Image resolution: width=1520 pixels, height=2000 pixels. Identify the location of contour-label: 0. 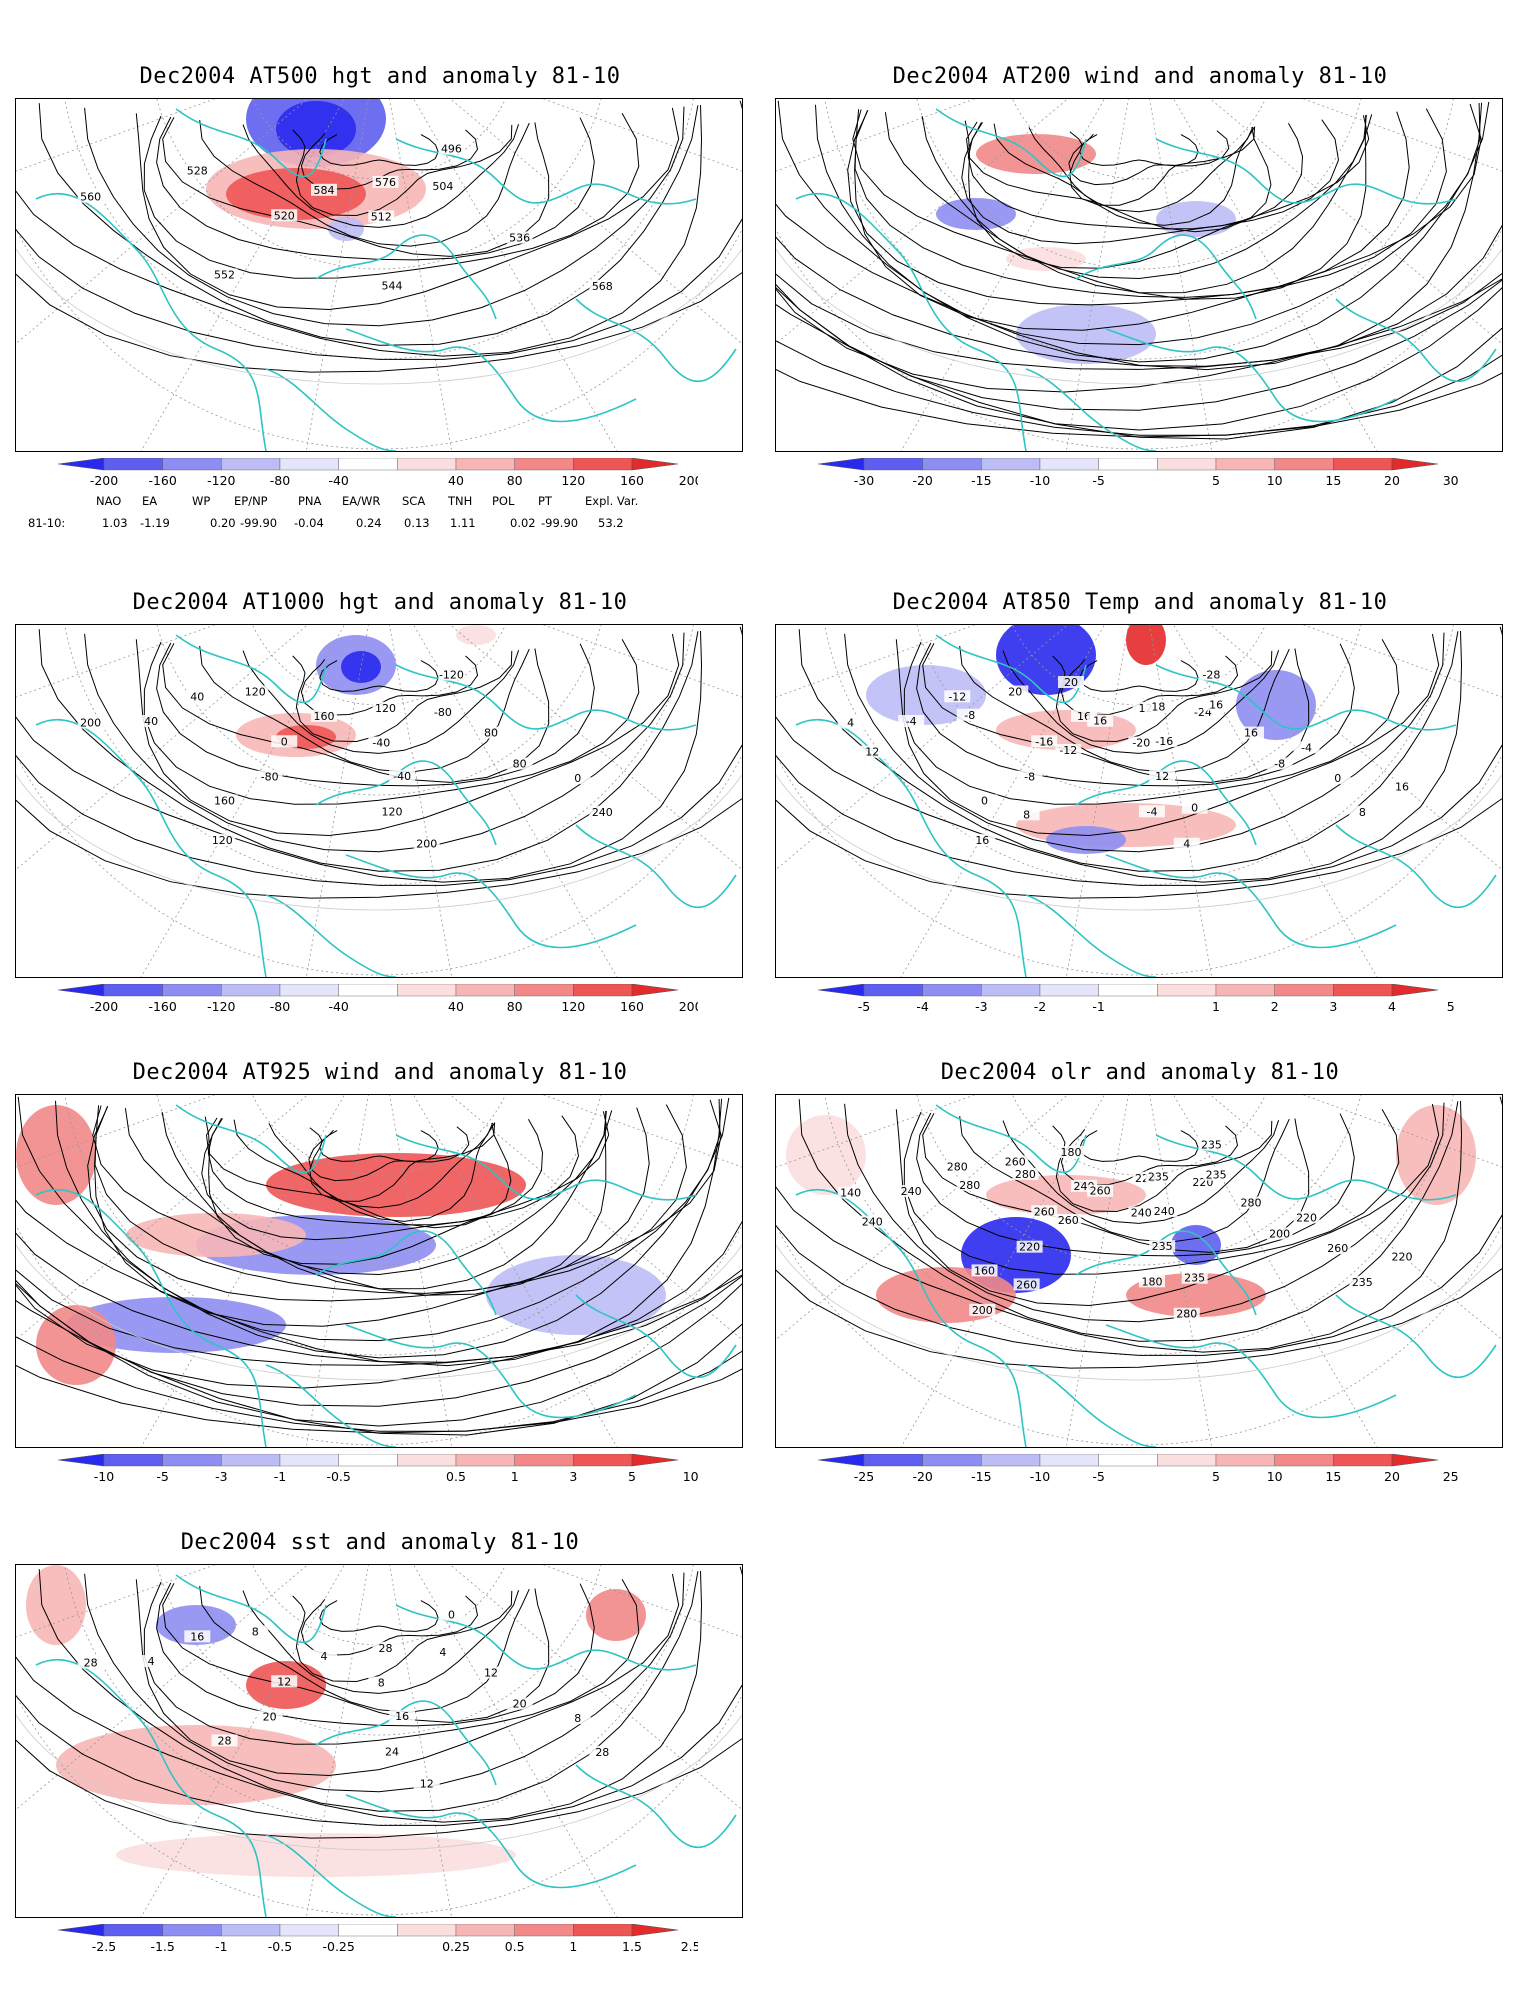
(984, 800).